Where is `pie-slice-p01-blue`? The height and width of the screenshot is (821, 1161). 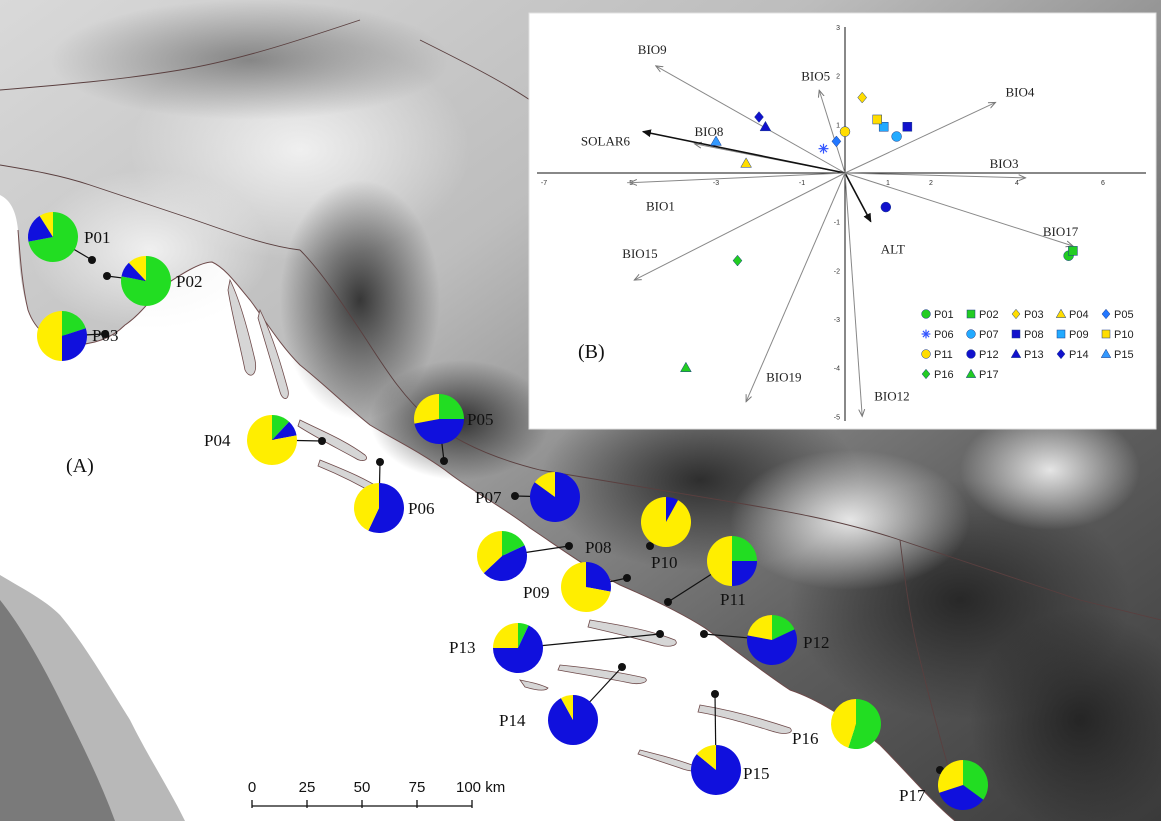
pie-slice-p01-blue is located at coordinates (40, 228).